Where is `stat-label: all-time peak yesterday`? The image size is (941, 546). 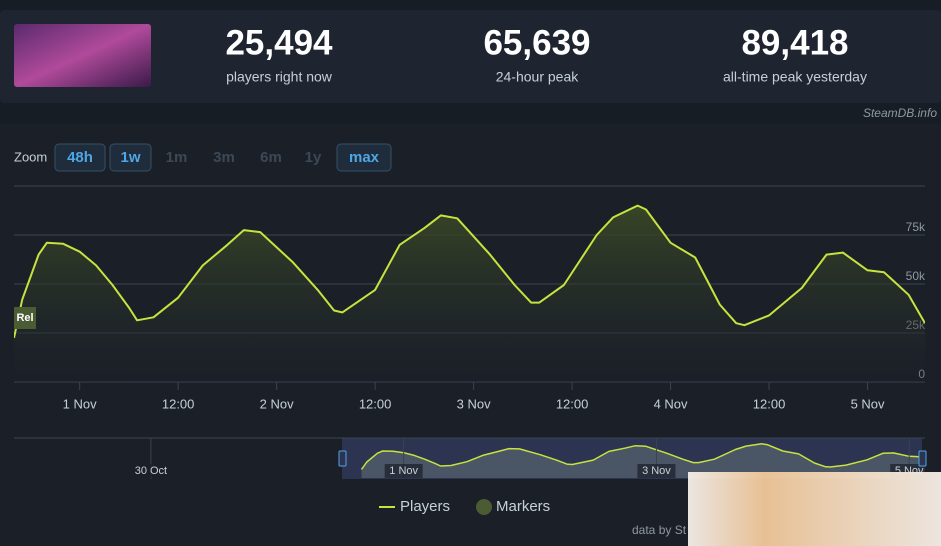 stat-label: all-time peak yesterday is located at coordinates (795, 77).